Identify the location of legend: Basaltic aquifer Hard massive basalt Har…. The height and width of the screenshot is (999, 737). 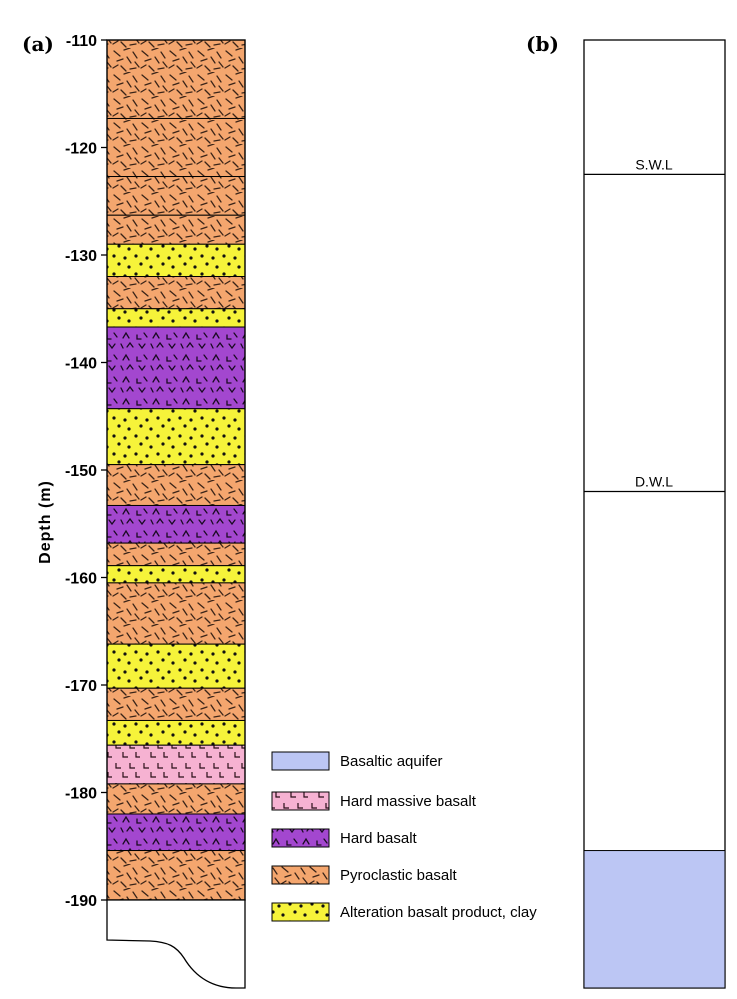
(404, 836).